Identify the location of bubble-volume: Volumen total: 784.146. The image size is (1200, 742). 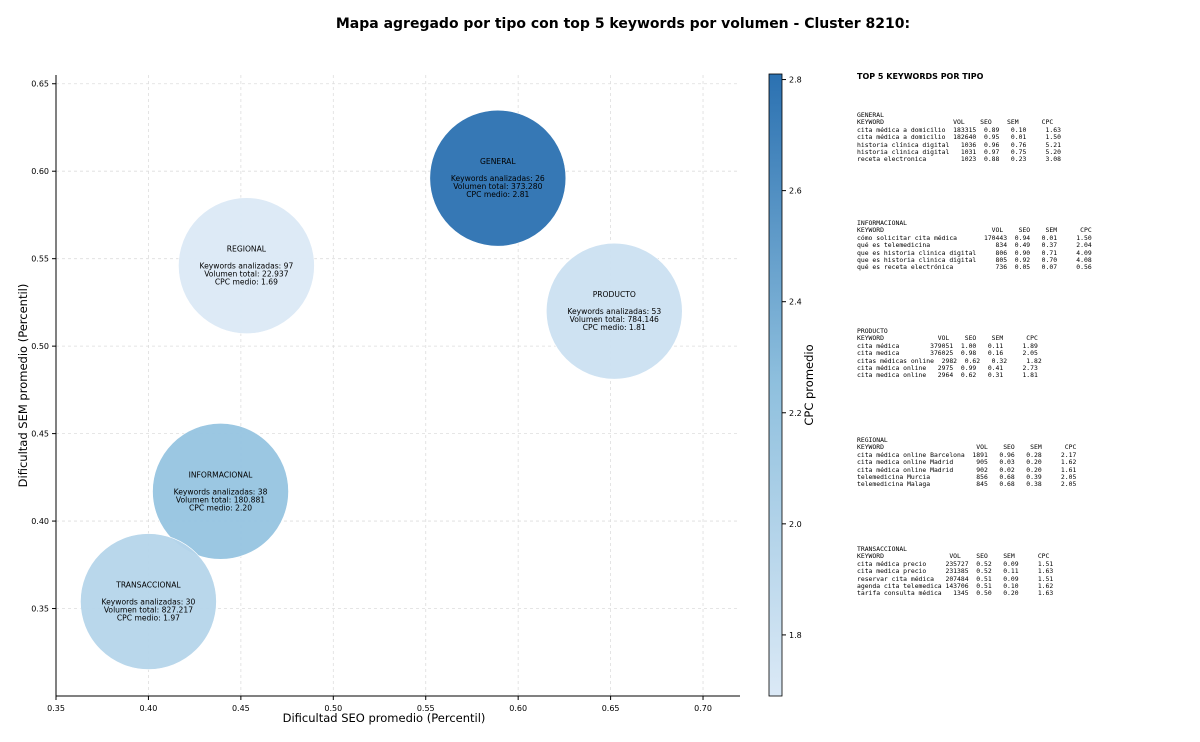
(614, 319).